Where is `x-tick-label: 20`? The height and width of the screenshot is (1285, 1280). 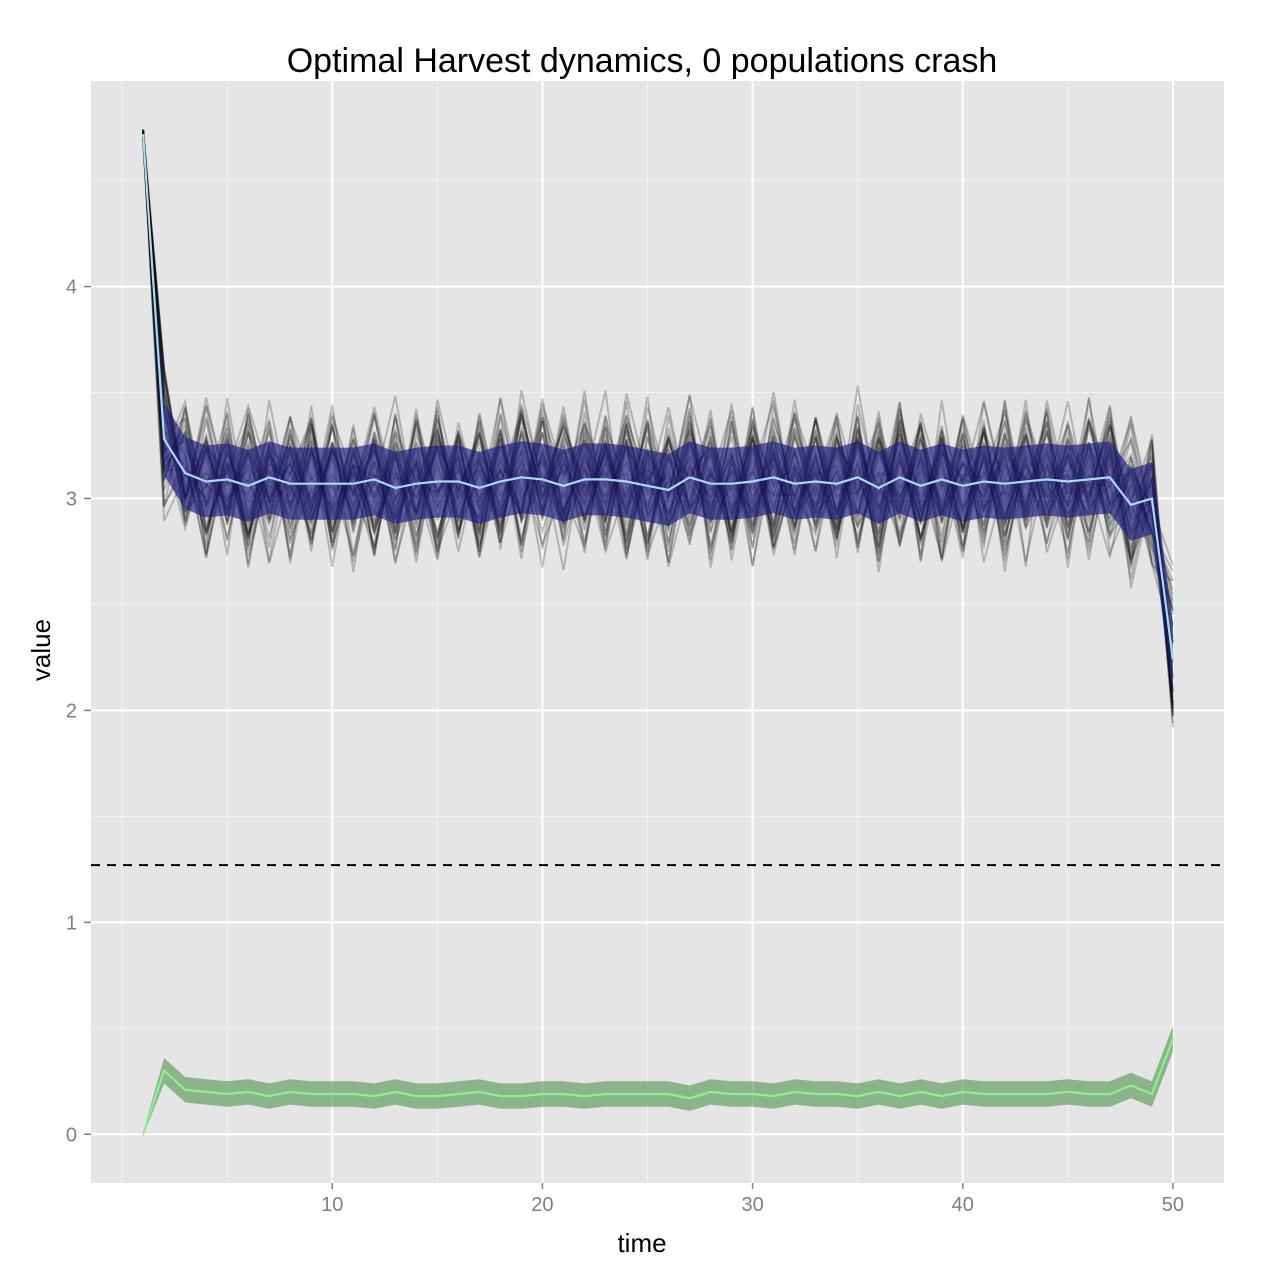 x-tick-label: 20 is located at coordinates (542, 1205).